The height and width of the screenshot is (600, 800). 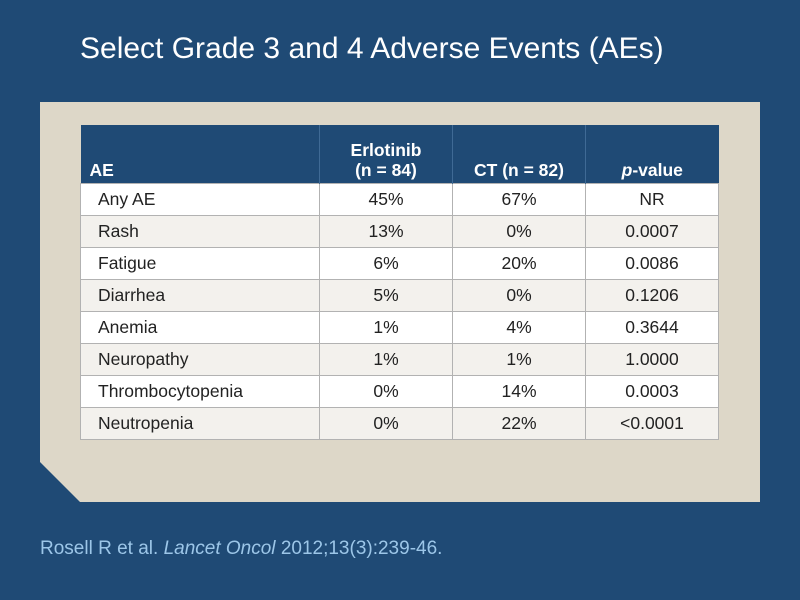 I want to click on cell-ae: Anemia, so click(x=200, y=327).